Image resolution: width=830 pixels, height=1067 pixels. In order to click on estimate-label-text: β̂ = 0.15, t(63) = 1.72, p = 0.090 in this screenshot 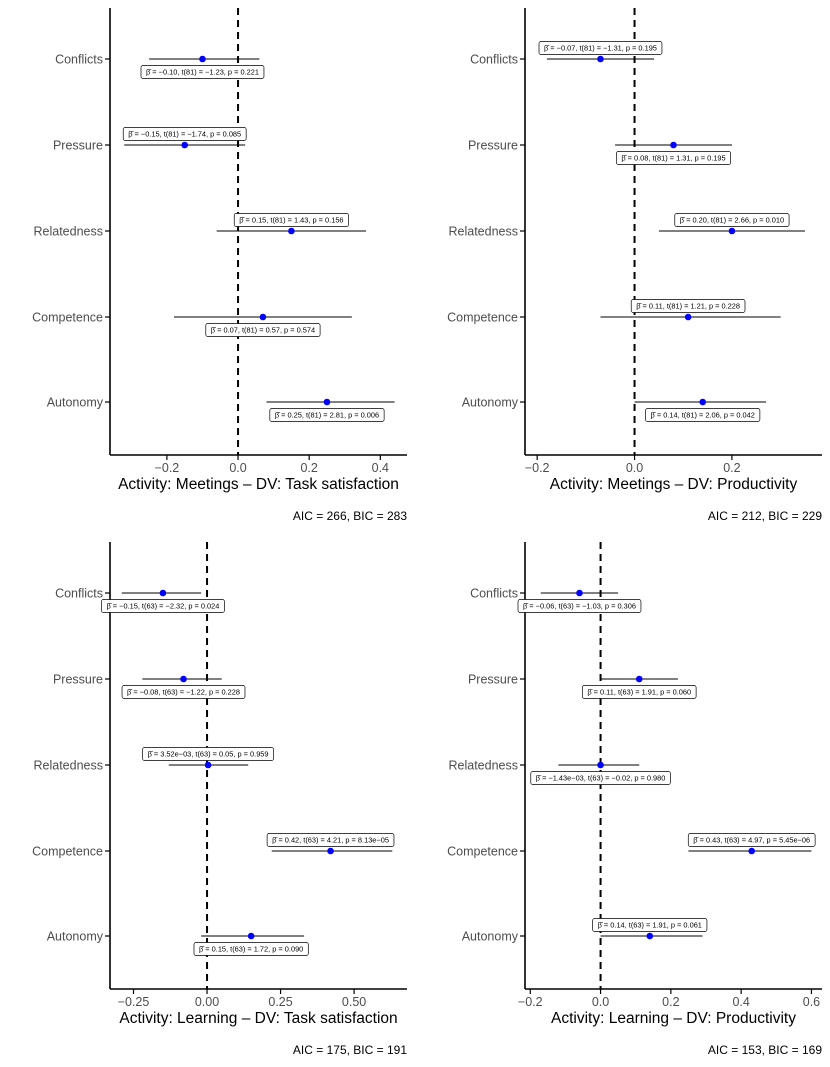, I will do `click(251, 949)`.